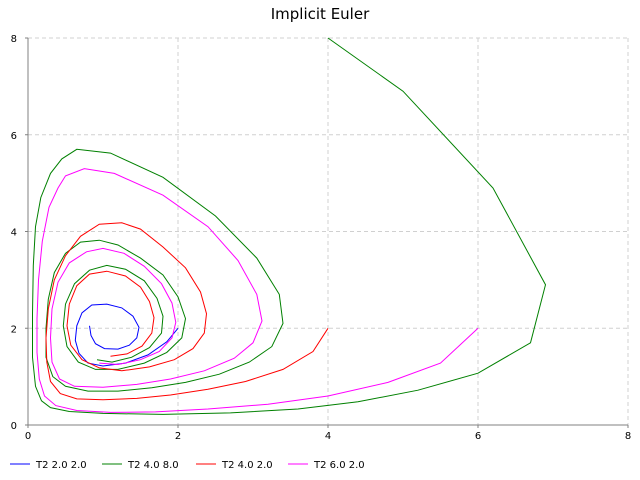 Image resolution: width=640 pixels, height=480 pixels. Describe the element at coordinates (339, 465) in the screenshot. I see `legend-label: T2 6.0 2.0` at that location.